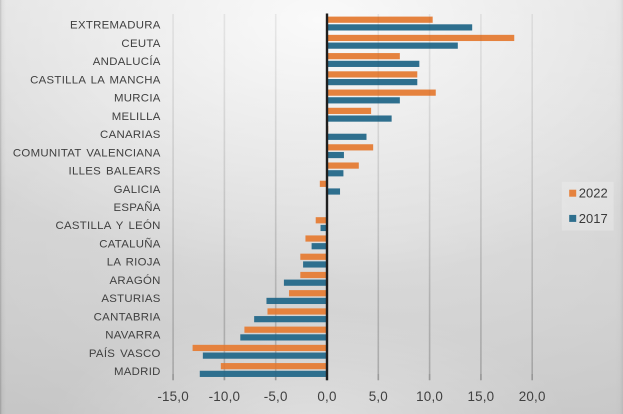  Describe the element at coordinates (276, 396) in the screenshot. I see `svg-text: -5,0` at that location.